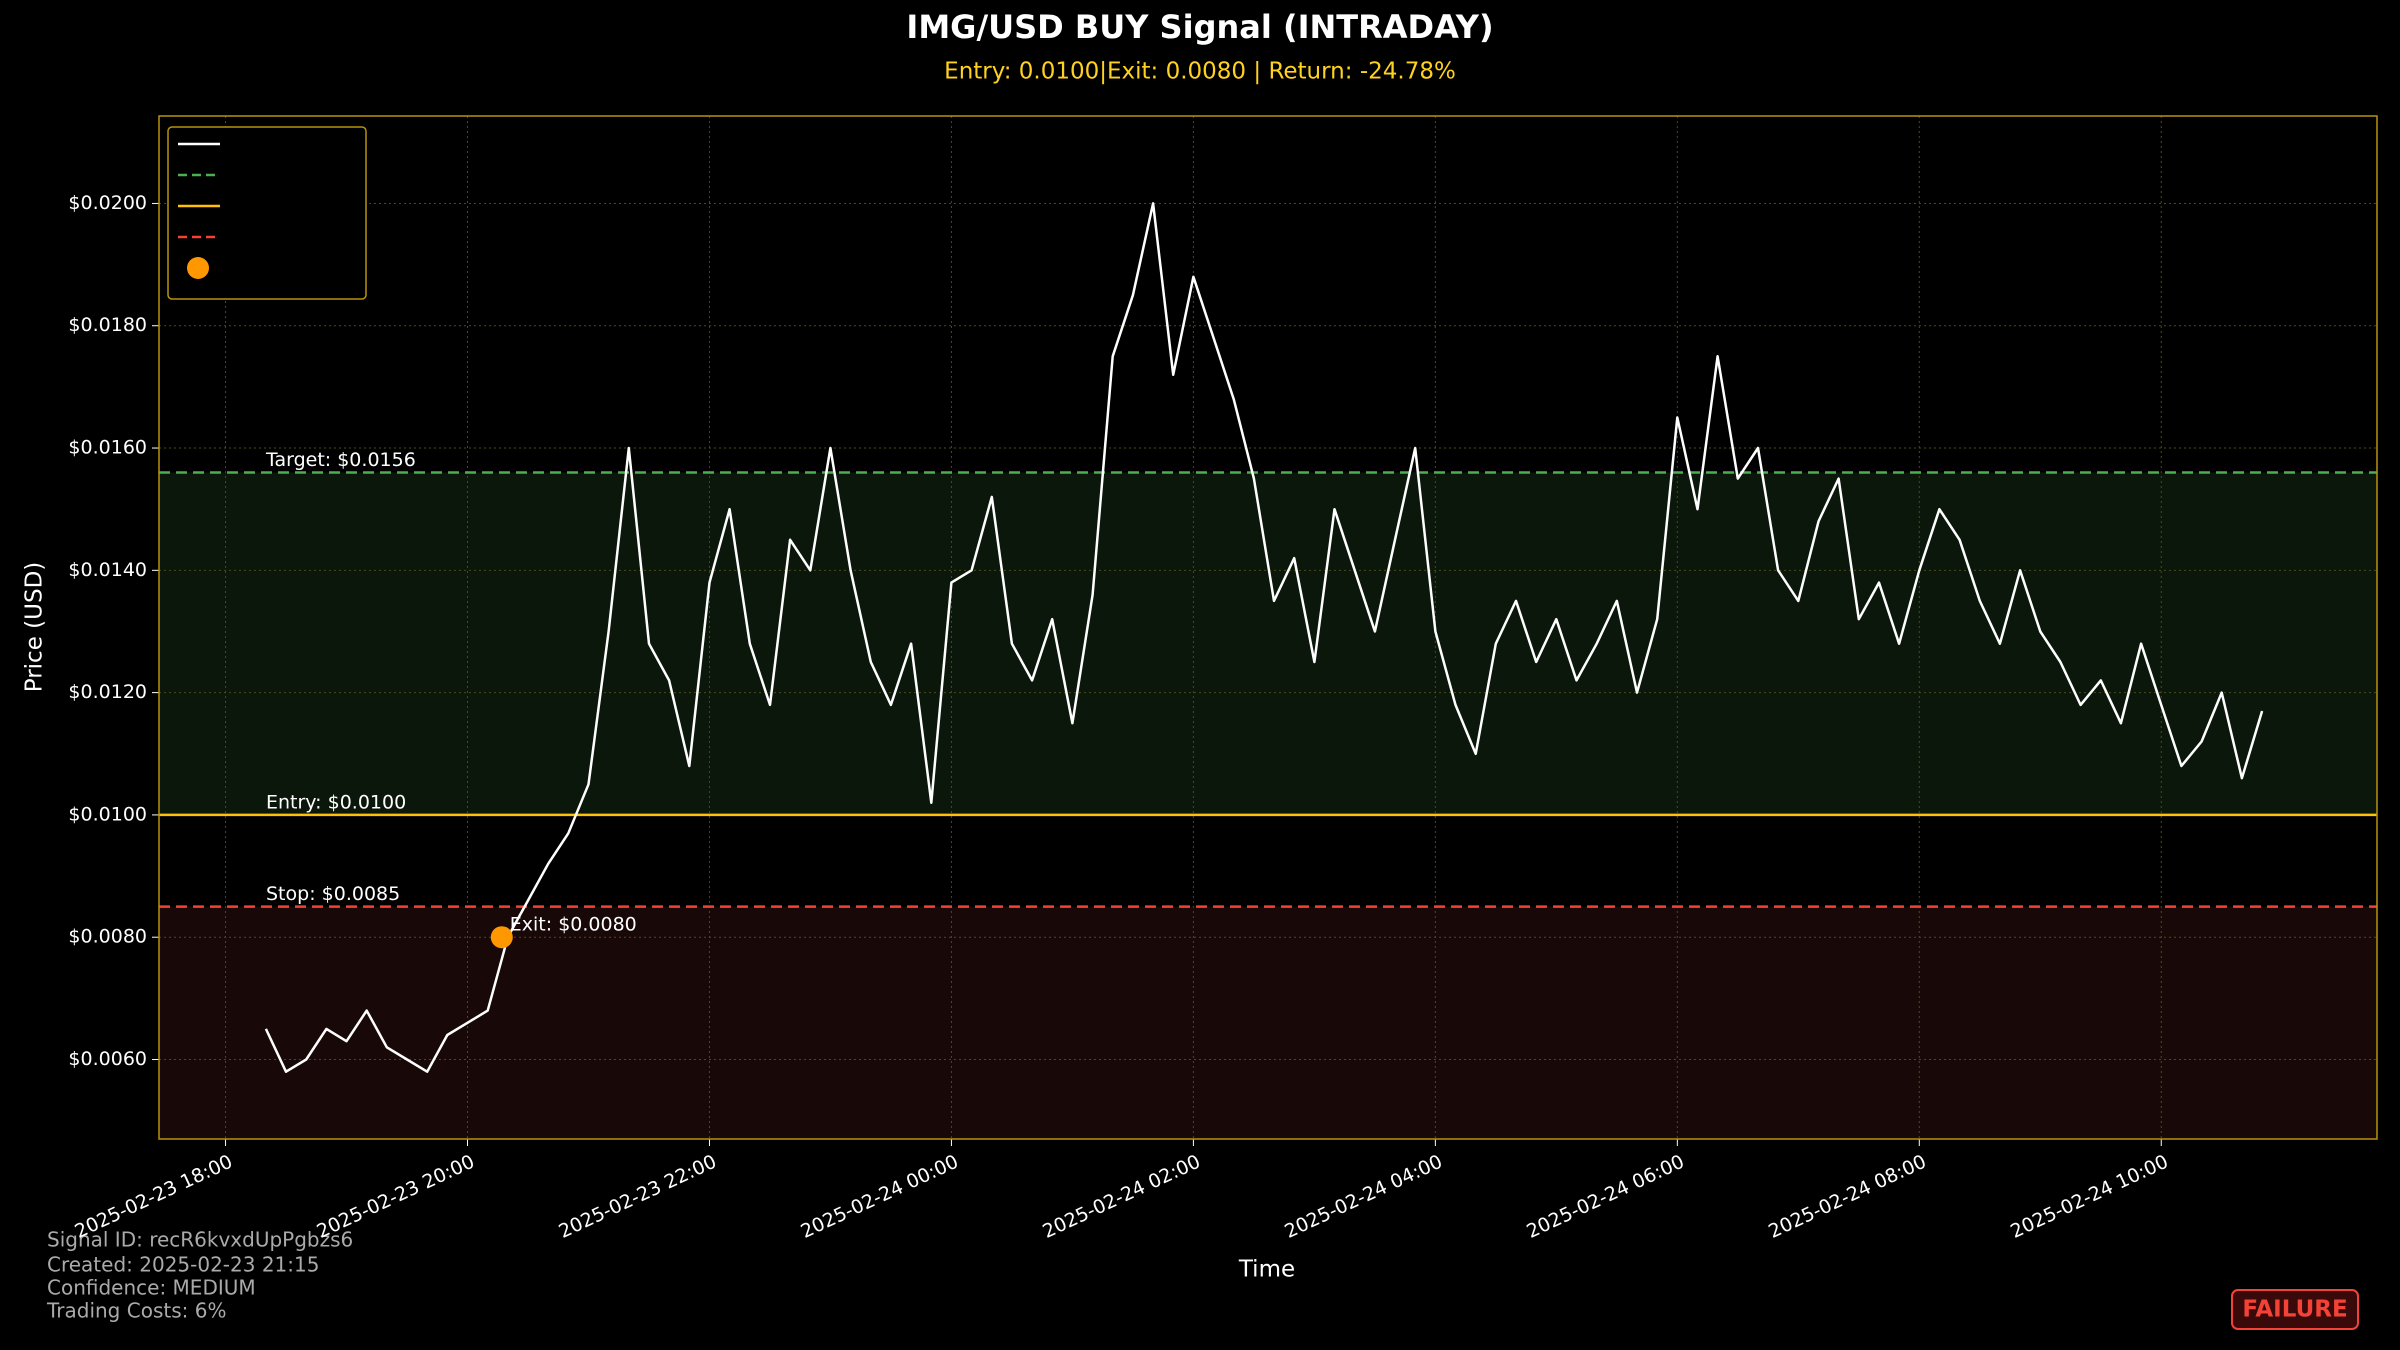 The width and height of the screenshot is (2400, 1350). What do you see at coordinates (336, 802) in the screenshot?
I see `reference-label: Entry: $0.0100` at bounding box center [336, 802].